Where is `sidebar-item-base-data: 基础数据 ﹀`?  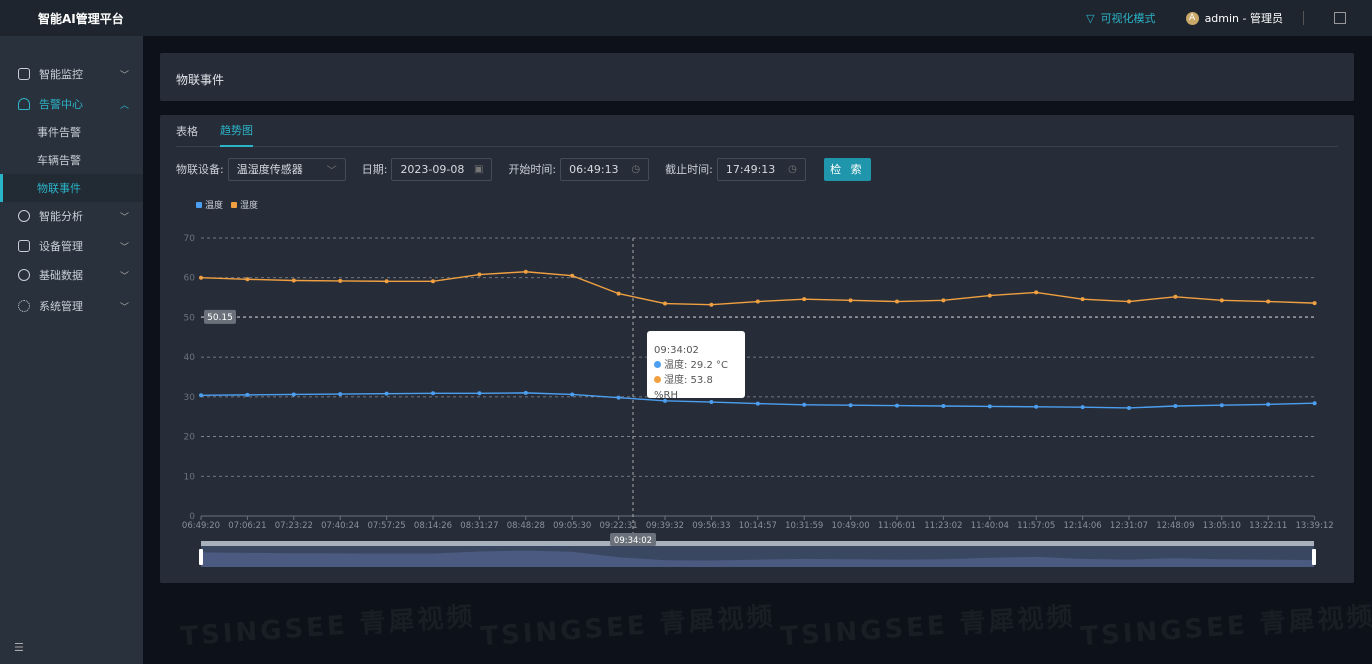
sidebar-item-base-data: 基础数据 ﹀ is located at coordinates (71, 275).